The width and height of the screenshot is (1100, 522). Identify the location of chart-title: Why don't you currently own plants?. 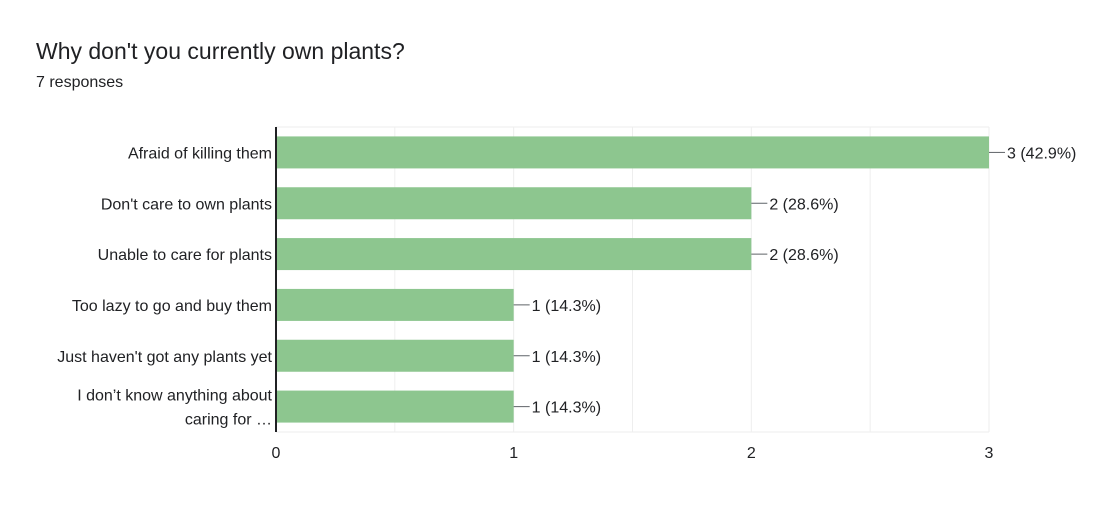
(220, 51).